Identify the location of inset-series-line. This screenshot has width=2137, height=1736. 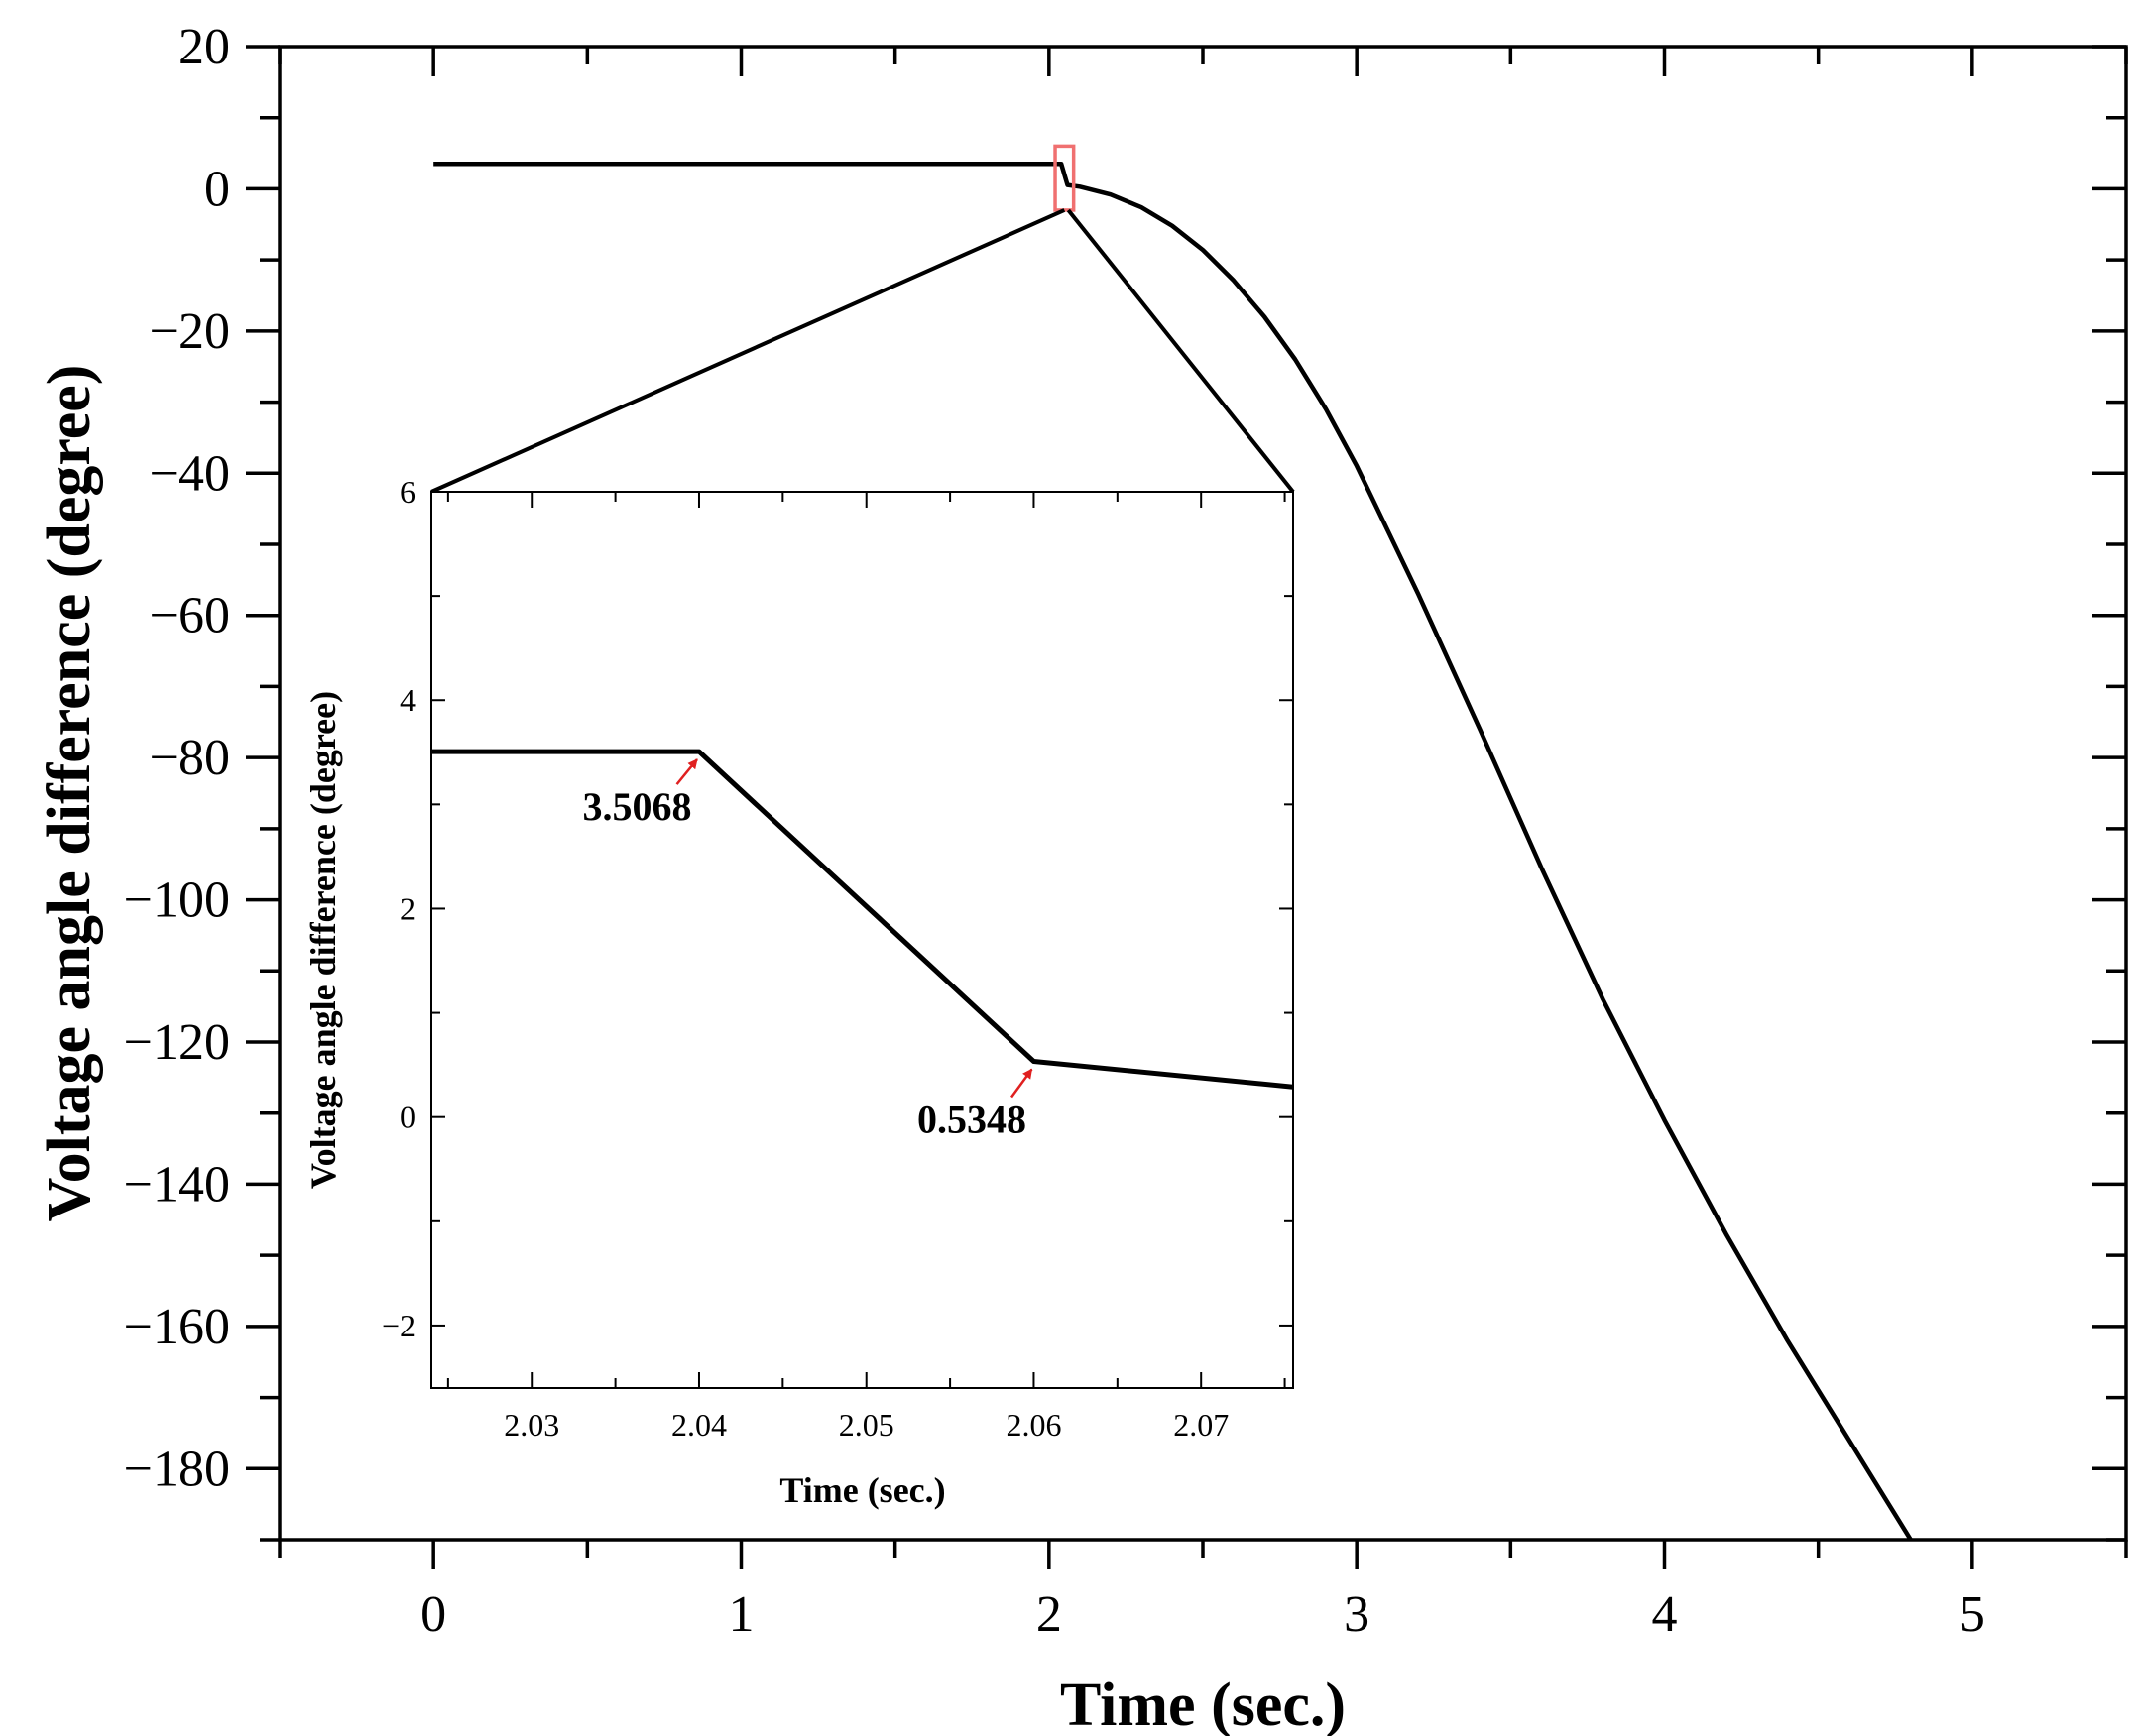
(862, 919).